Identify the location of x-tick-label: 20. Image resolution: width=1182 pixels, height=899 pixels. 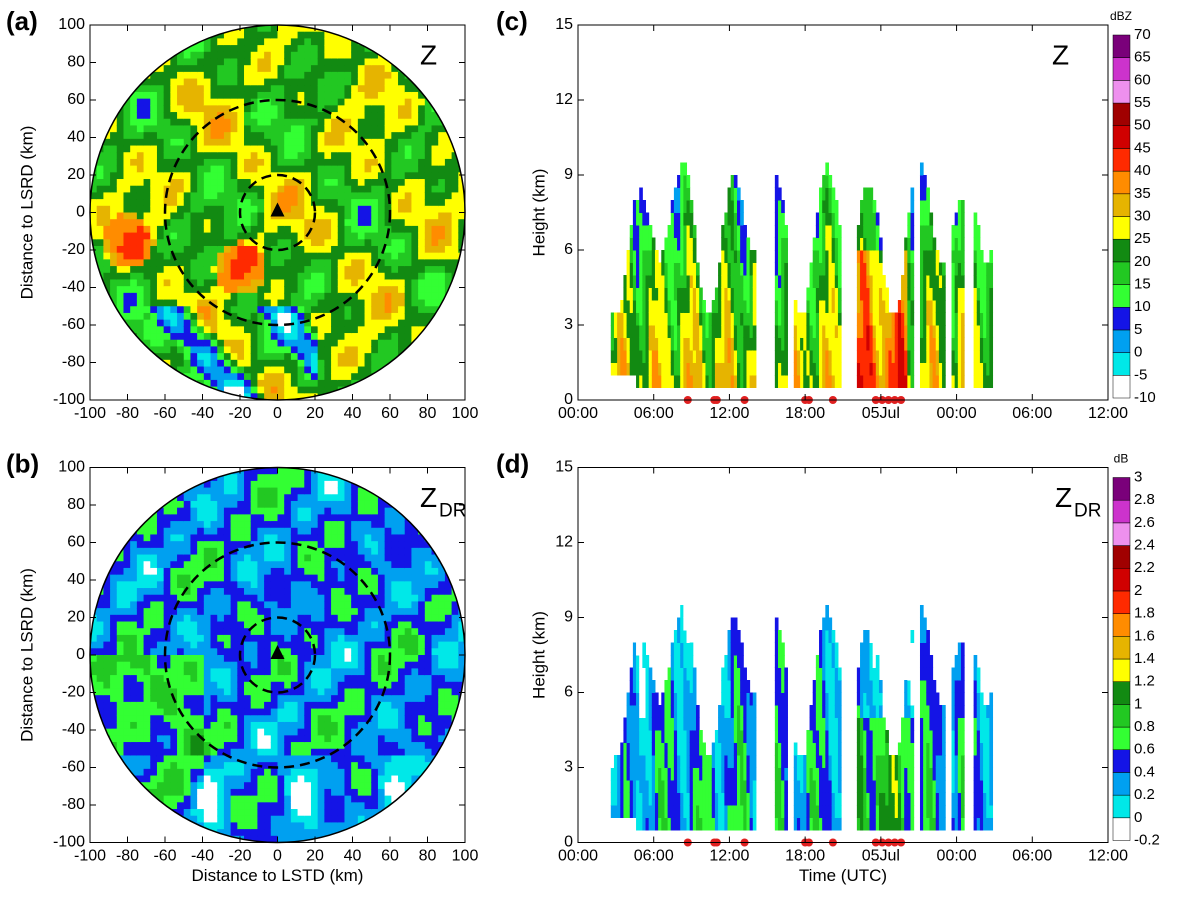
(315, 413).